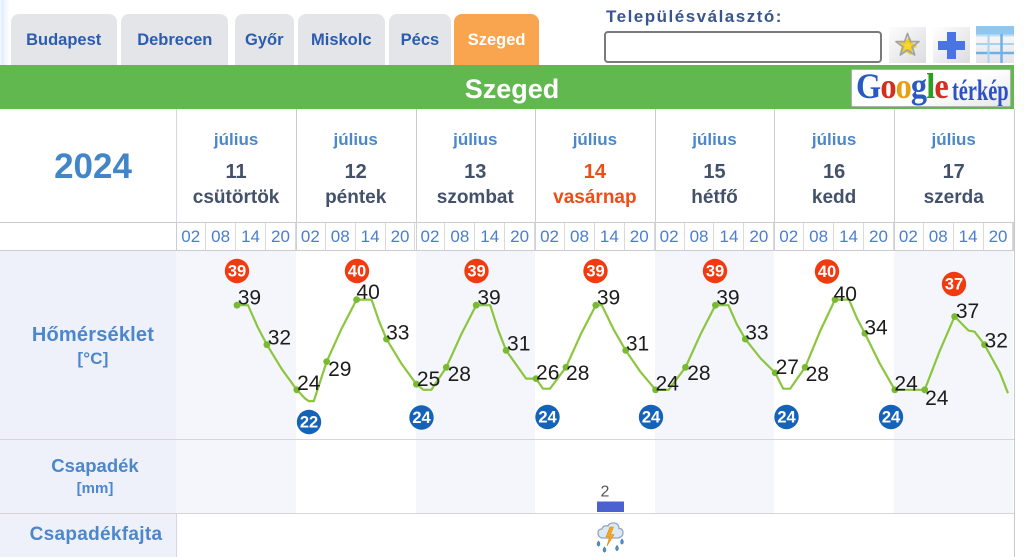 This screenshot has height=557, width=1024. What do you see at coordinates (605, 492) in the screenshot?
I see `svg-text: 2` at bounding box center [605, 492].